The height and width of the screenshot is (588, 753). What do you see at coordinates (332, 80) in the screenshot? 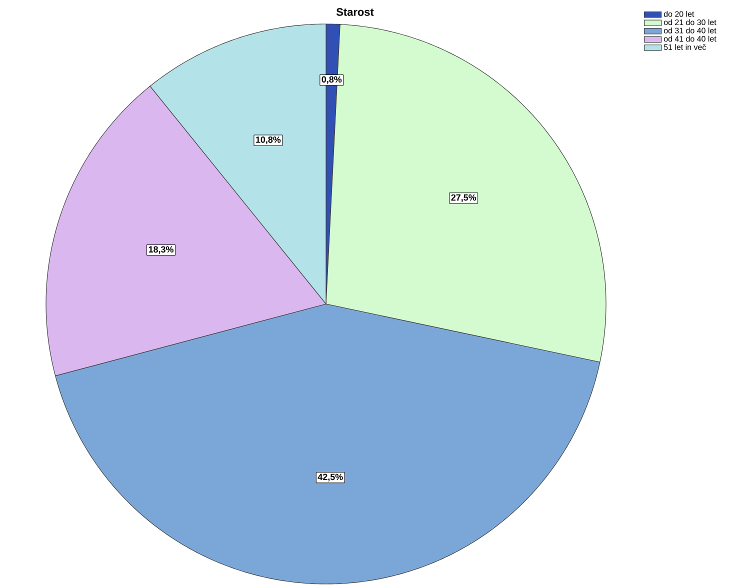
I see `data-label: 0,8%` at bounding box center [332, 80].